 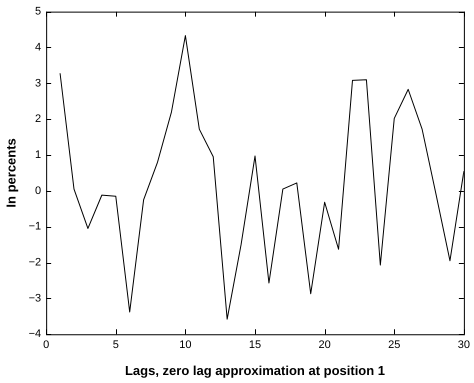 I want to click on x-tick-label: 20, so click(x=324, y=344).